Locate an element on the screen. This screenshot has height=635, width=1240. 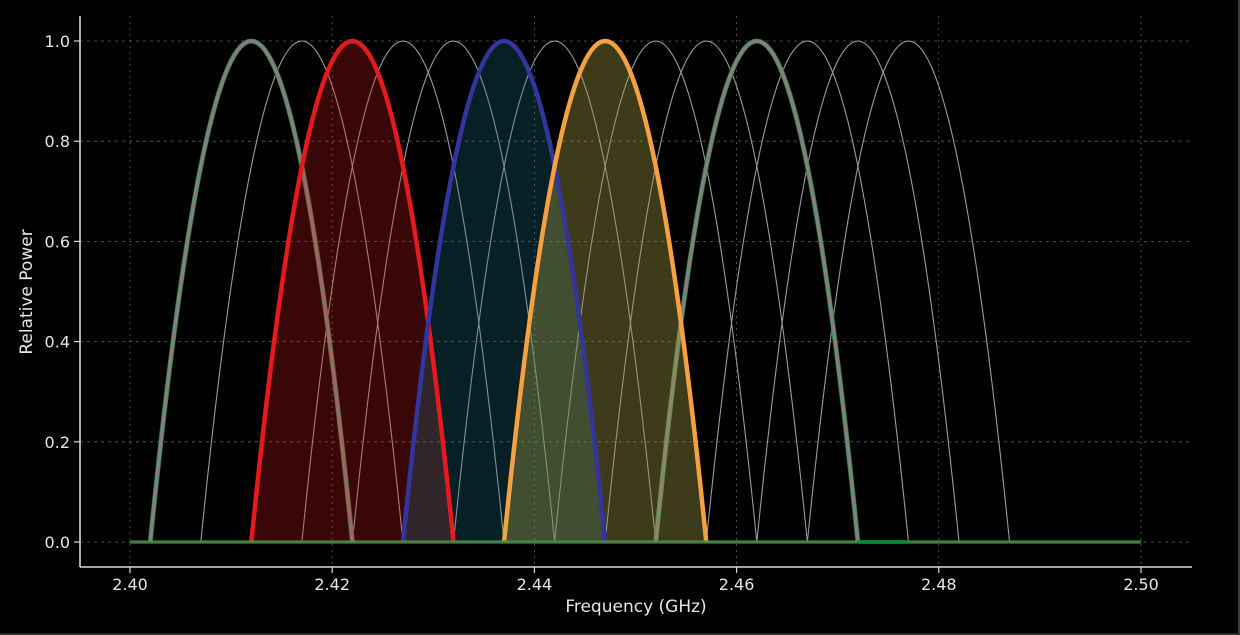
y-tick-label: 0.4 is located at coordinates (57, 342).